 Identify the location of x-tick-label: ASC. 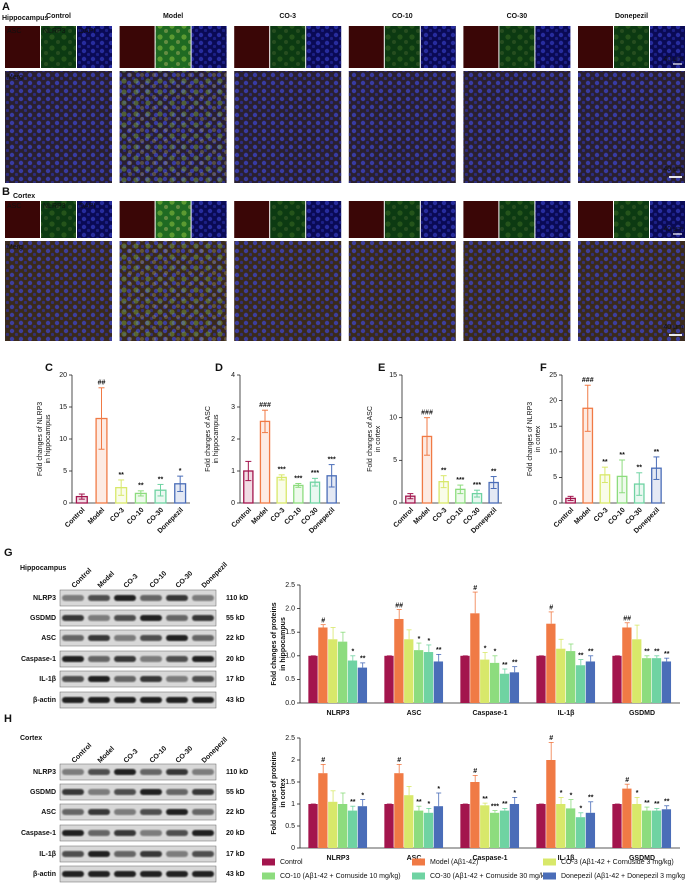
(414, 858).